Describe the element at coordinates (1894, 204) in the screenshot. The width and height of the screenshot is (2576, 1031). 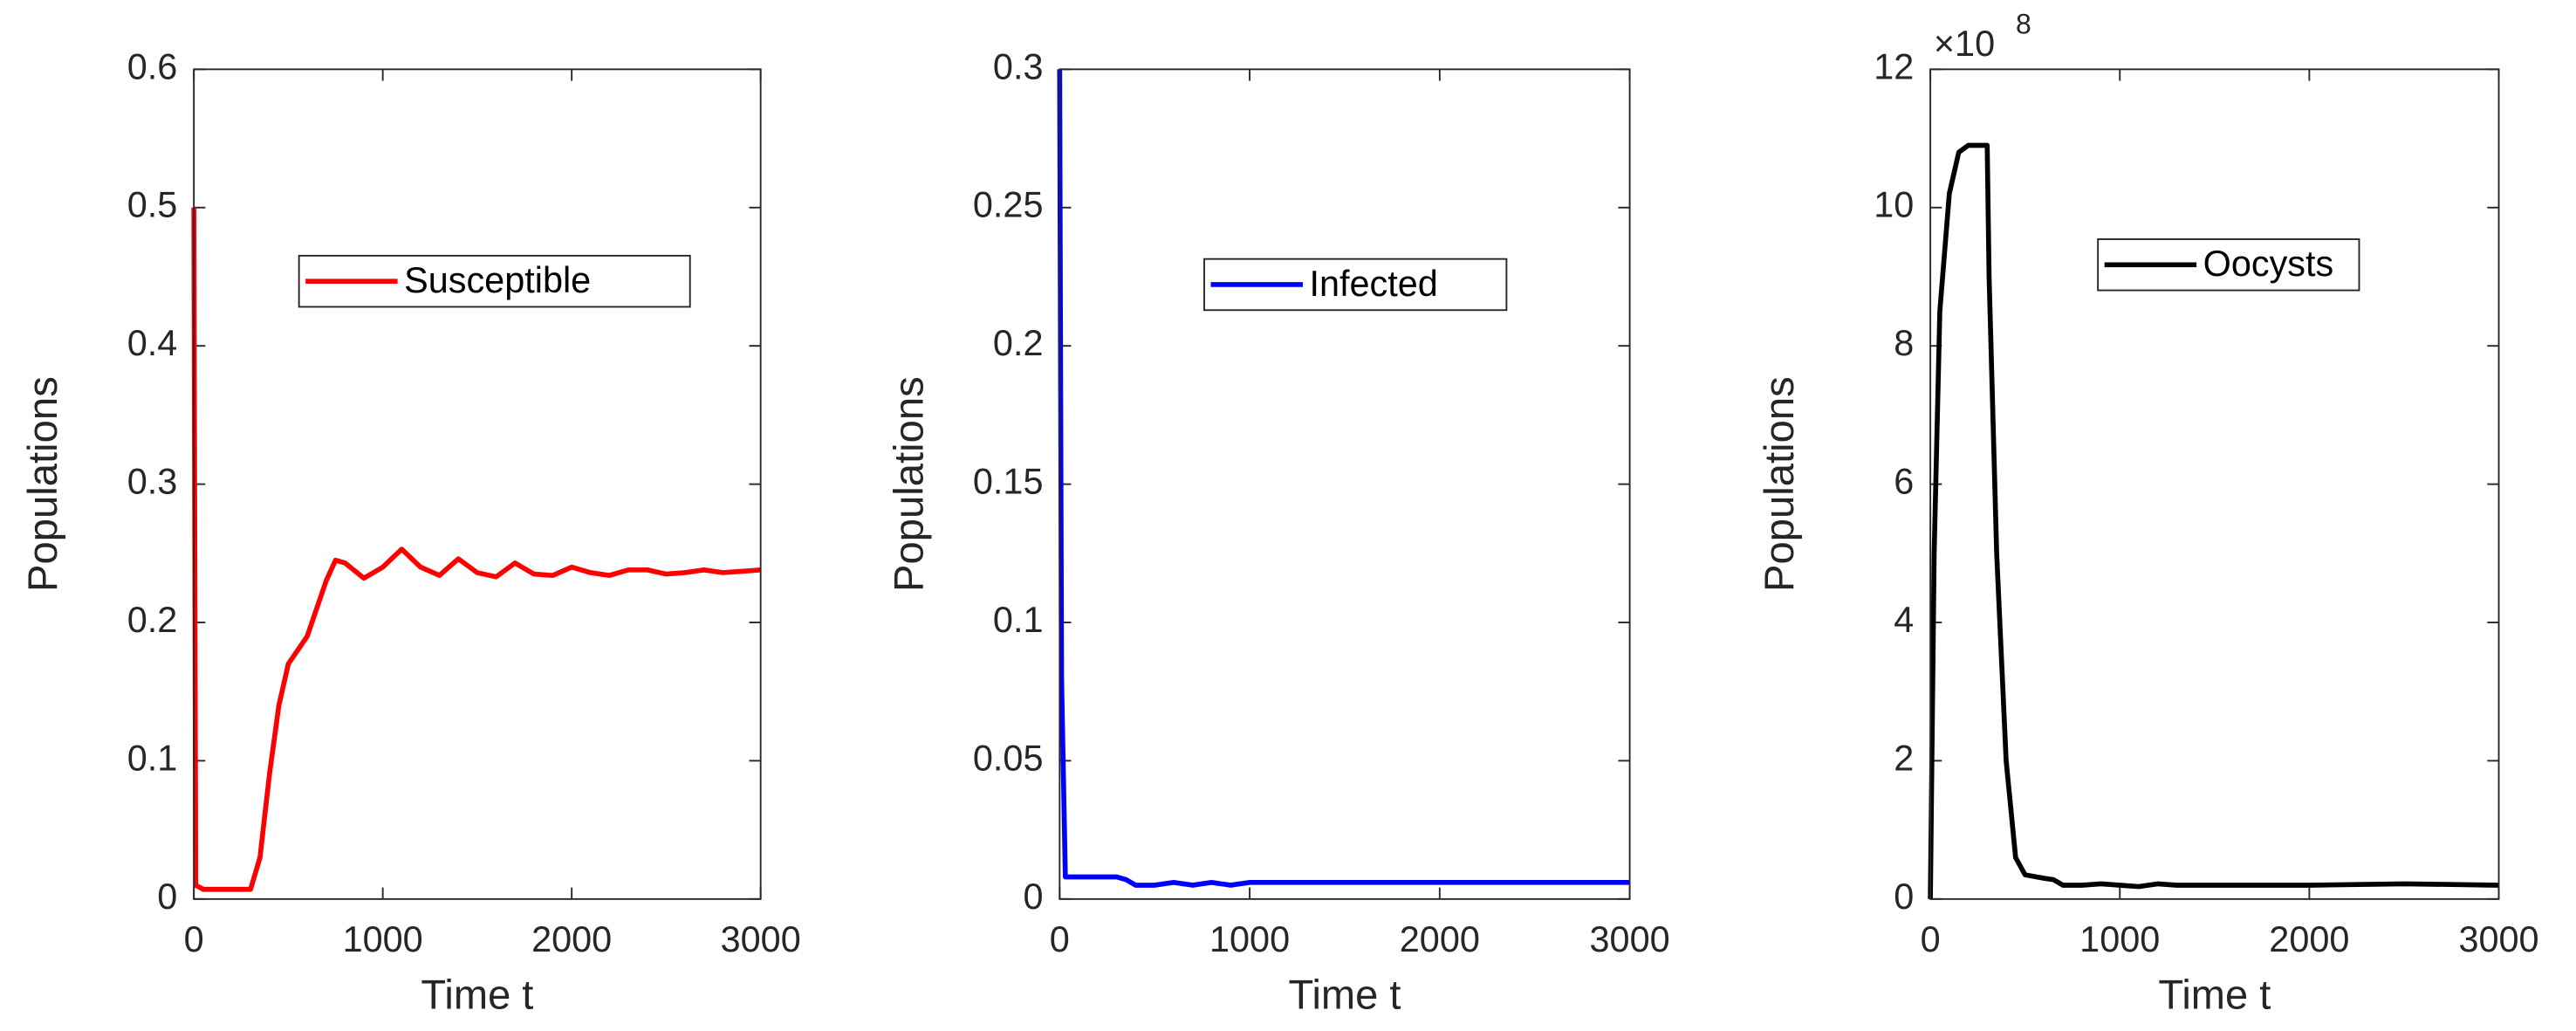
I see `y-tick-label: 10` at that location.